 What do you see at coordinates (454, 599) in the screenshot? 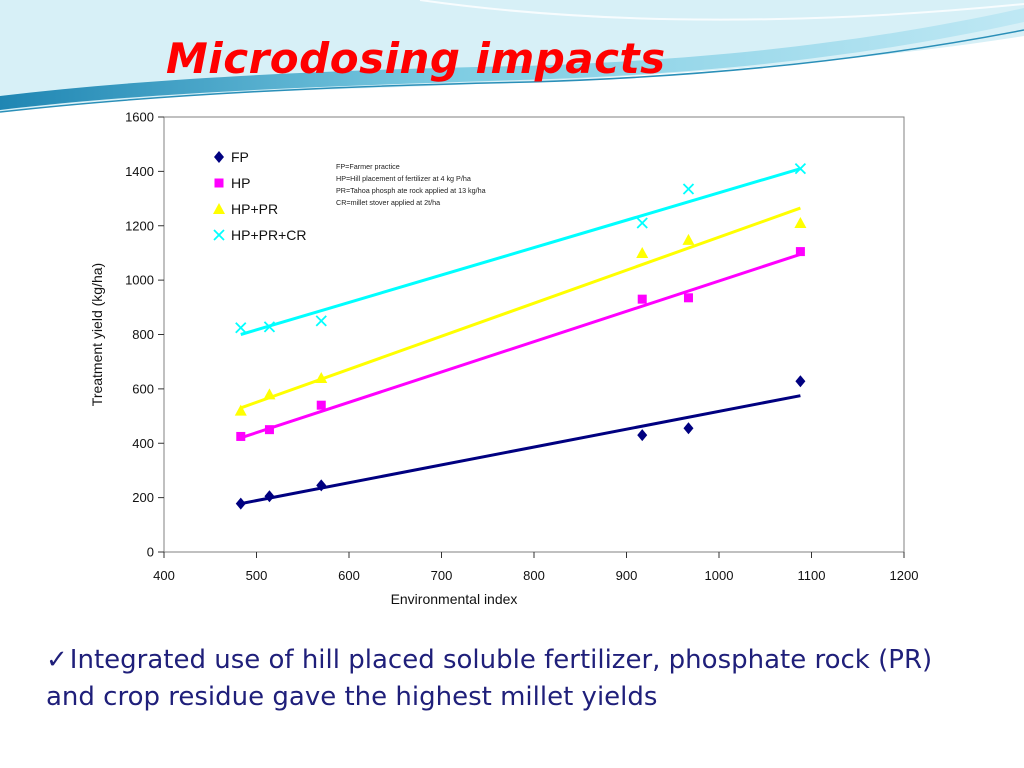
I see `x-axis-label: Environmental index` at bounding box center [454, 599].